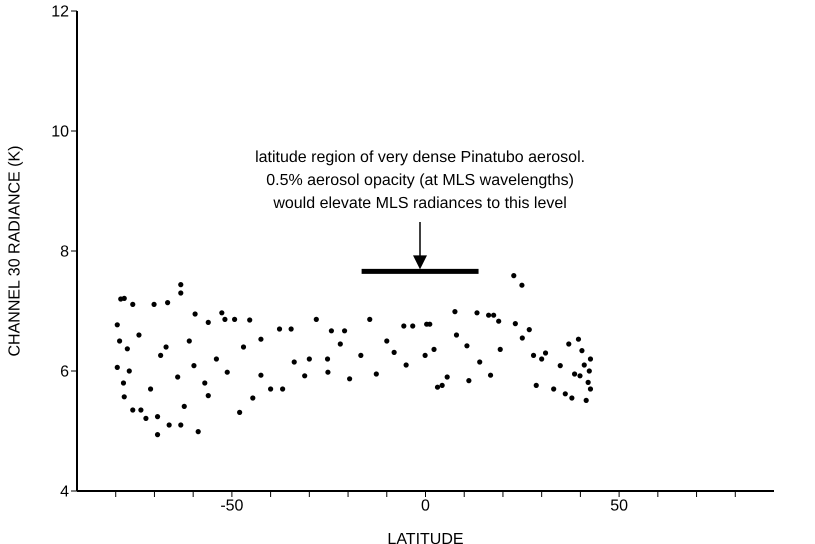  What do you see at coordinates (619, 505) in the screenshot?
I see `x-tick-label: 50` at bounding box center [619, 505].